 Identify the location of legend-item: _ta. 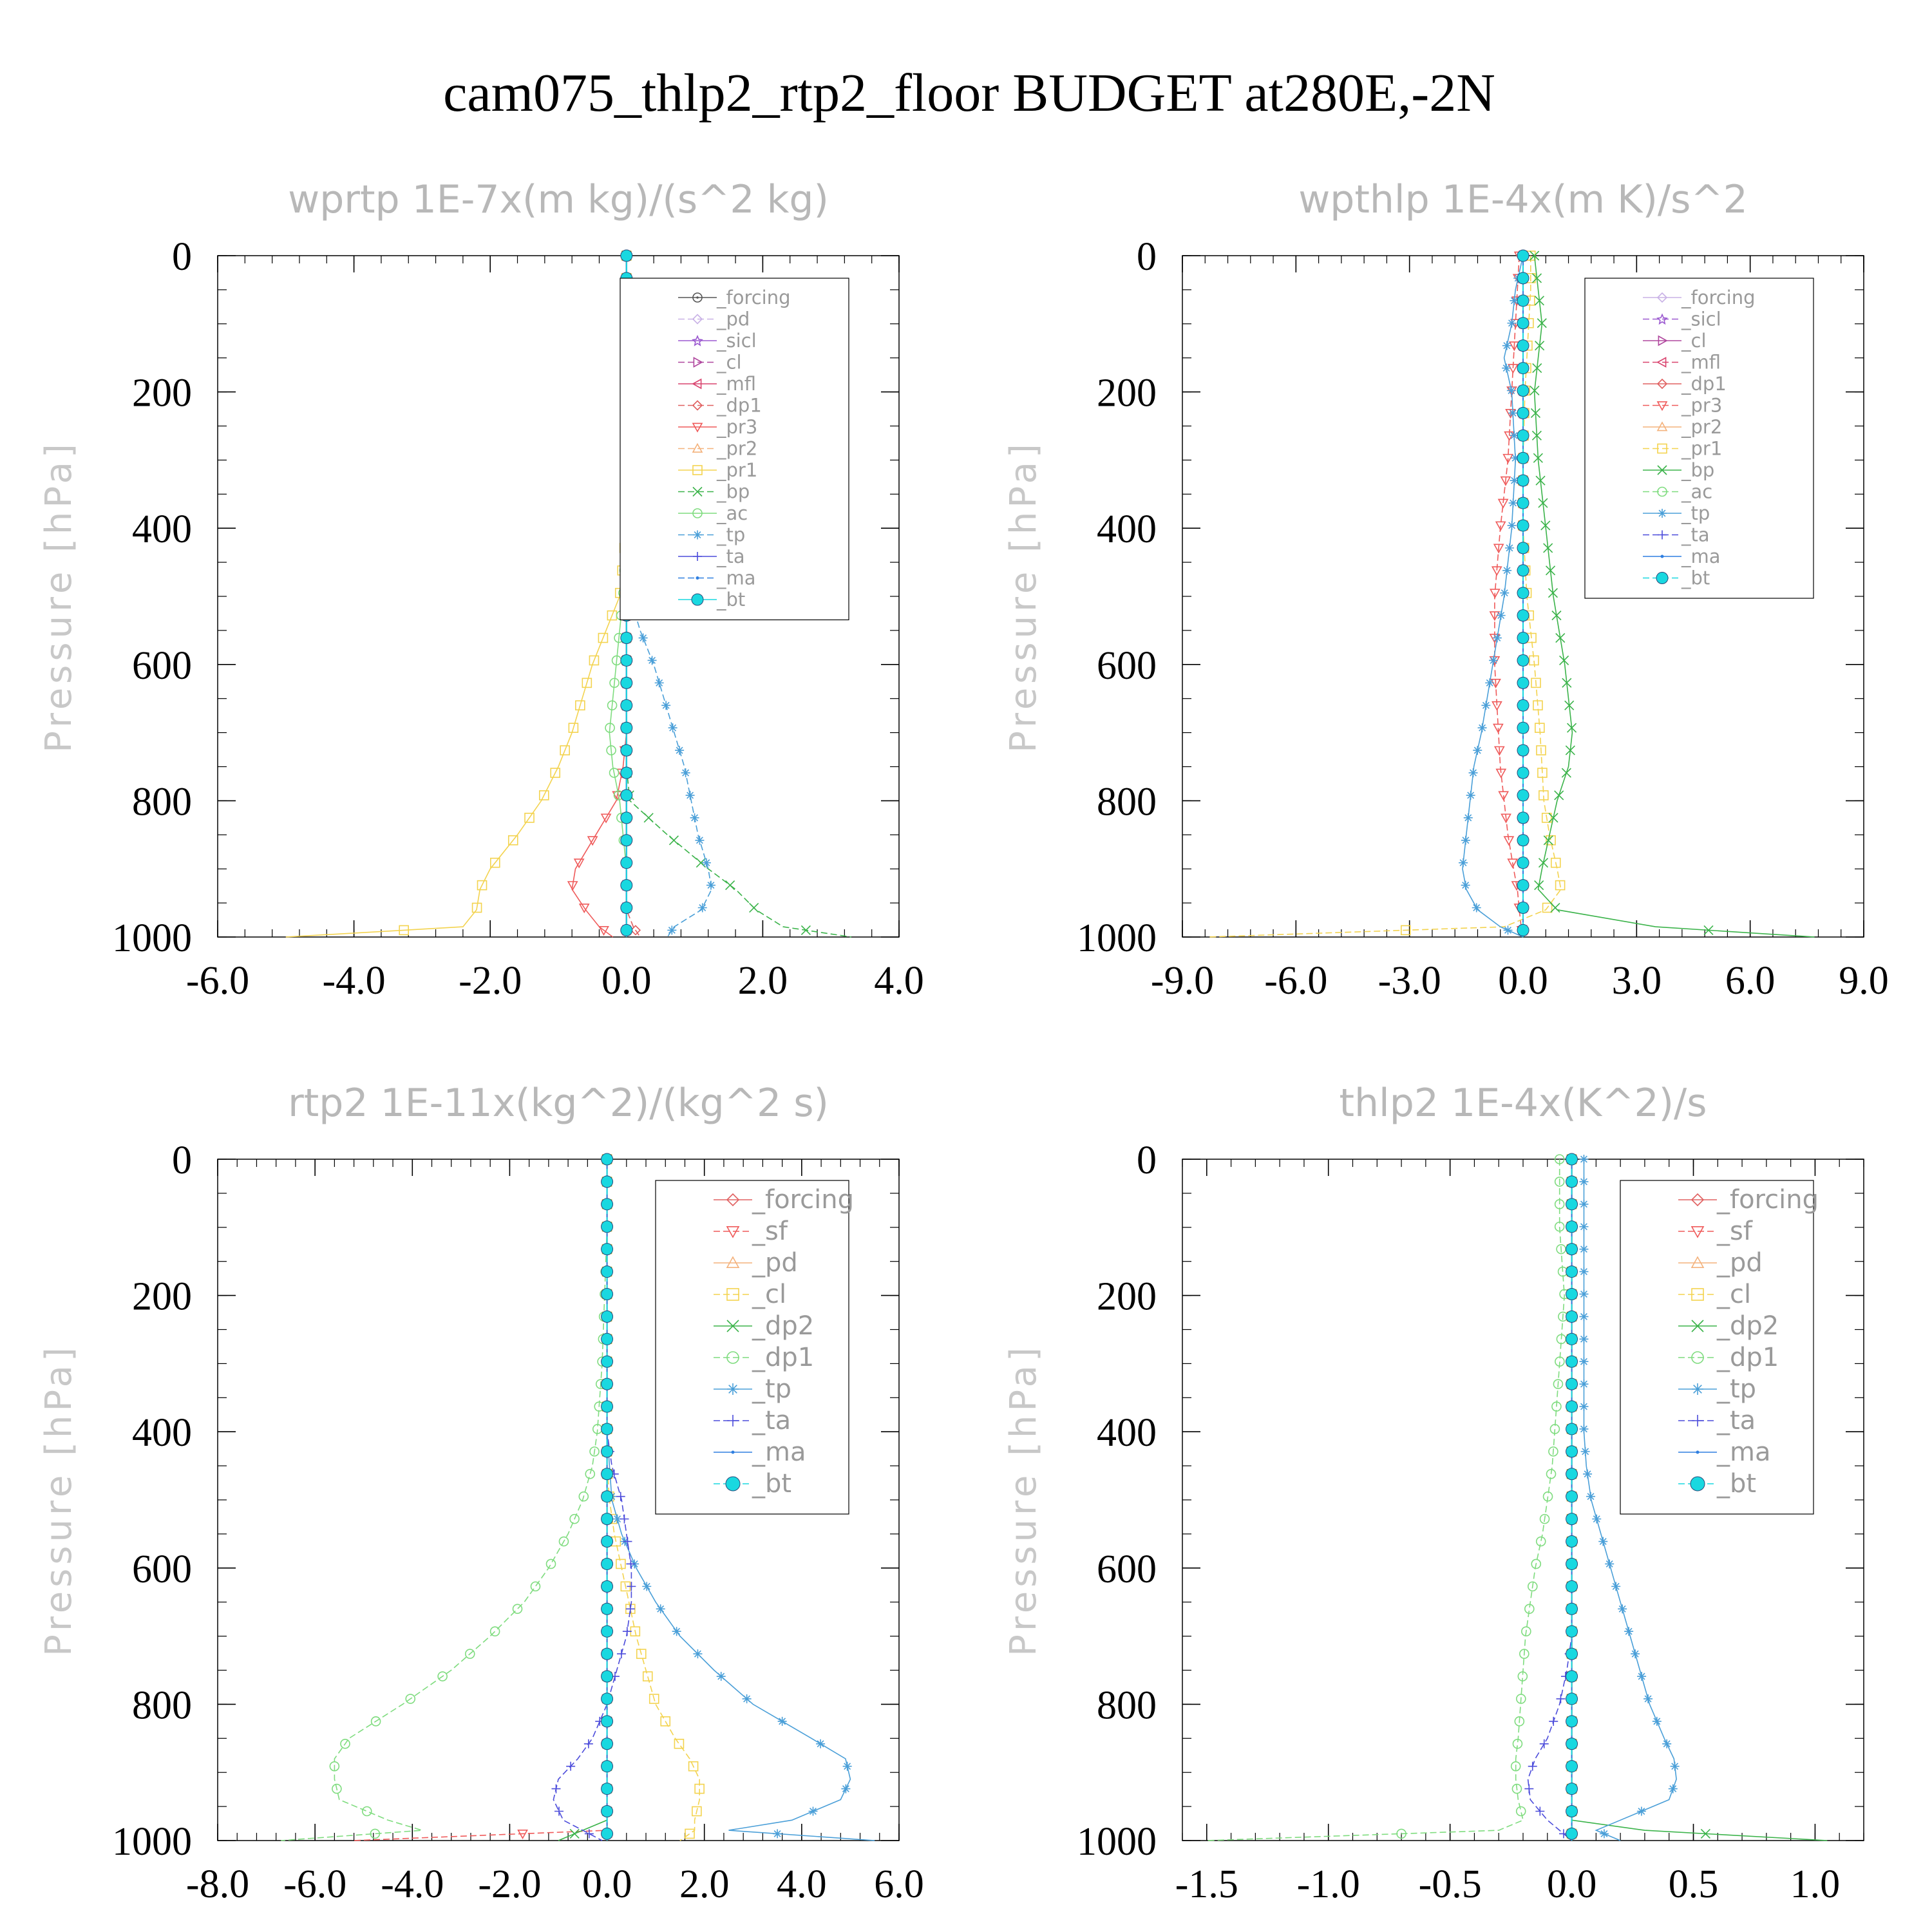
(1676, 535).